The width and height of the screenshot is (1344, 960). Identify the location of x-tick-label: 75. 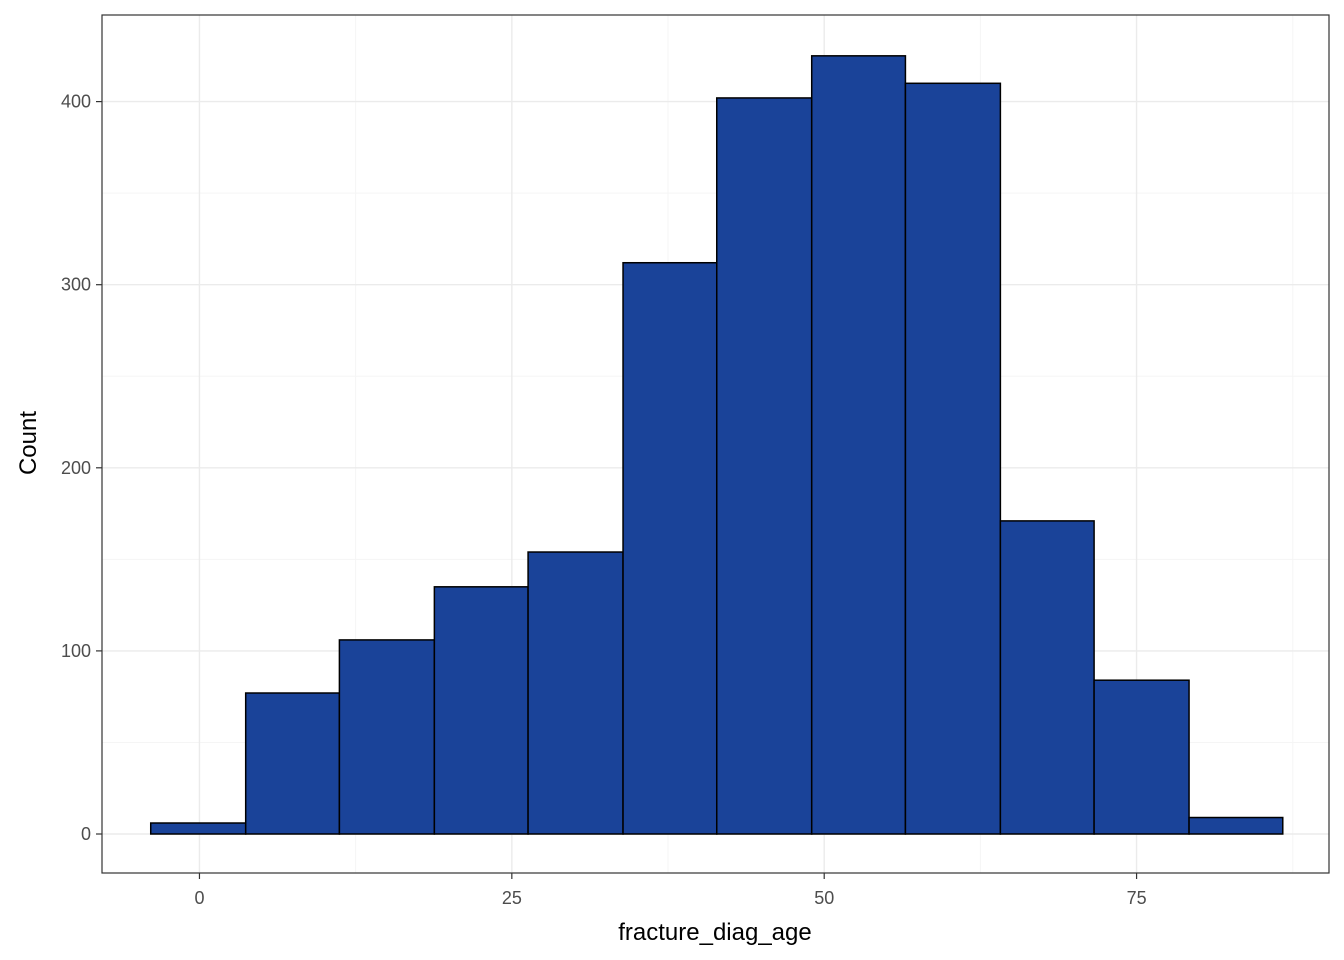
(1137, 898).